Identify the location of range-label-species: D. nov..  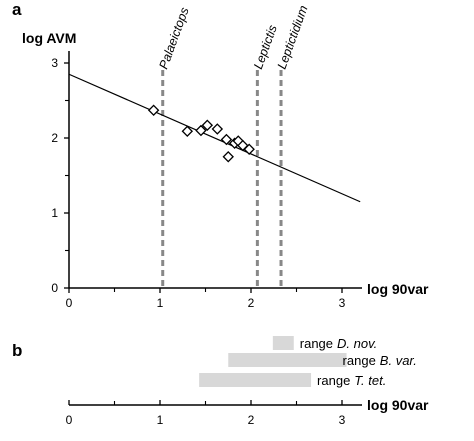
(357, 343).